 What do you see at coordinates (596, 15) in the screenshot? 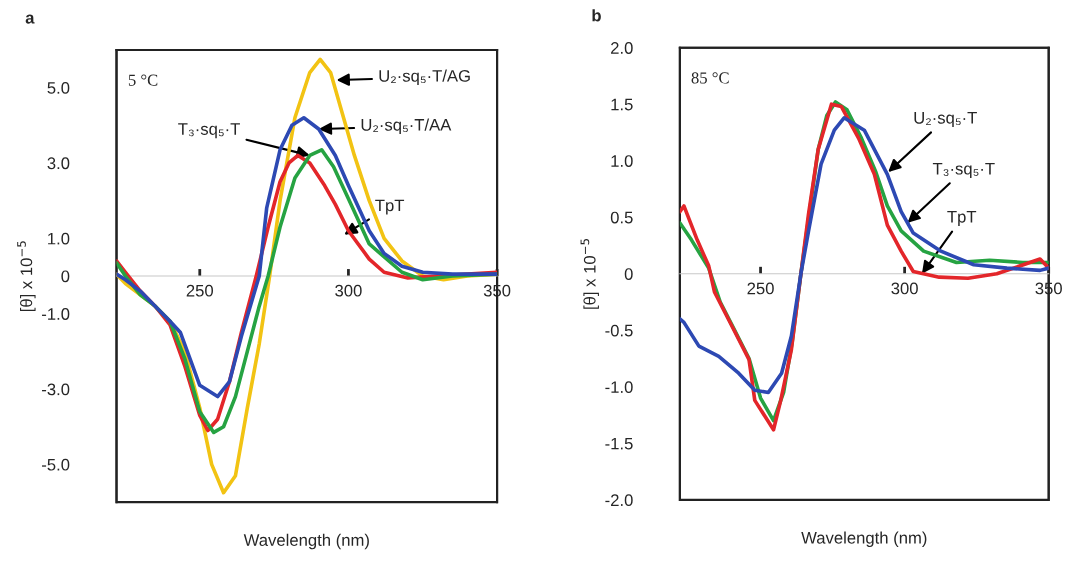
I see `chart-title: b` at bounding box center [596, 15].